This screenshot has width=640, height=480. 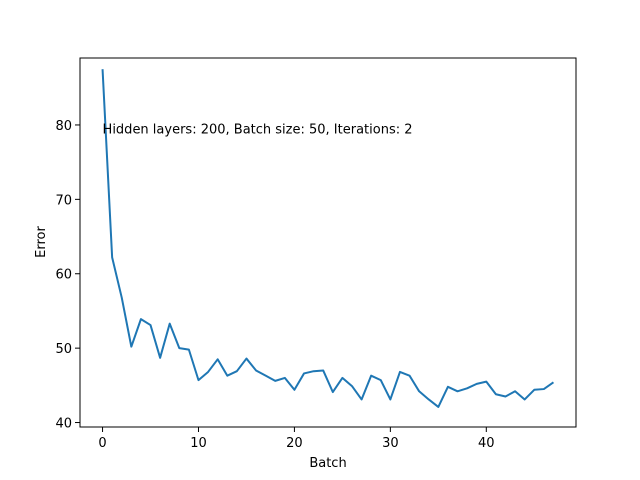 What do you see at coordinates (390, 443) in the screenshot?
I see `x-tick-label: 30` at bounding box center [390, 443].